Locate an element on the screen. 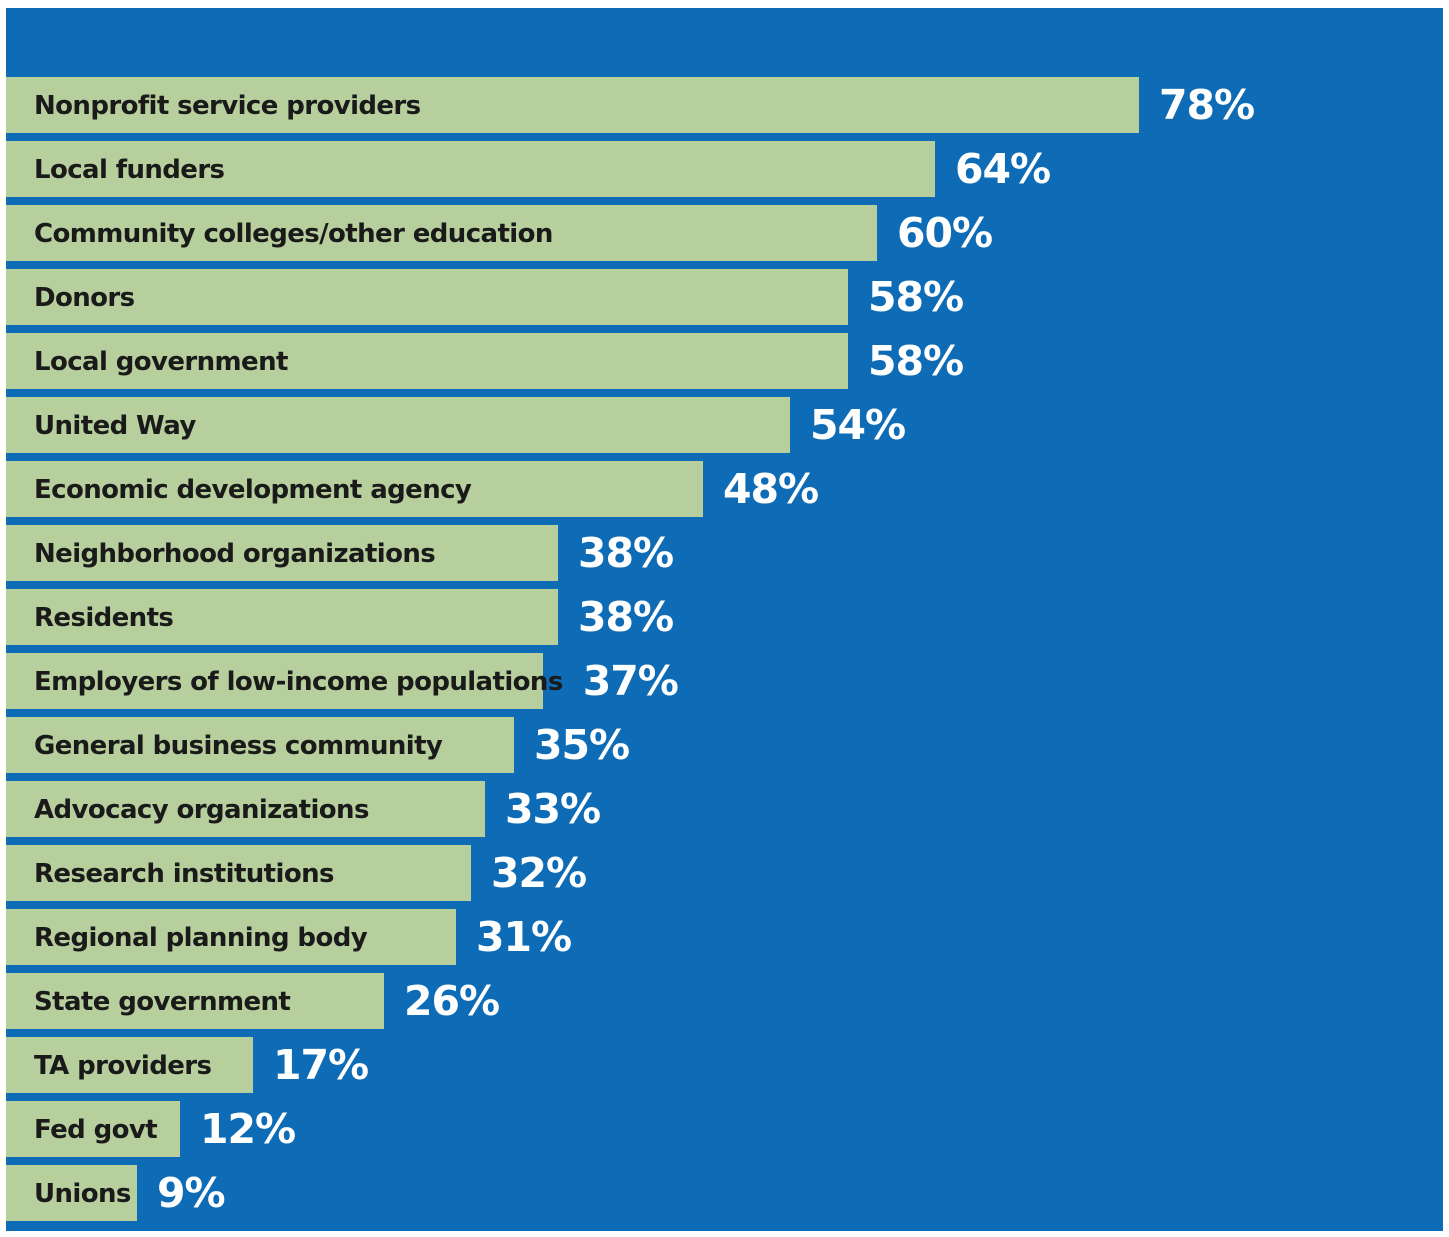  category-label: Research institutions is located at coordinates (184, 874).